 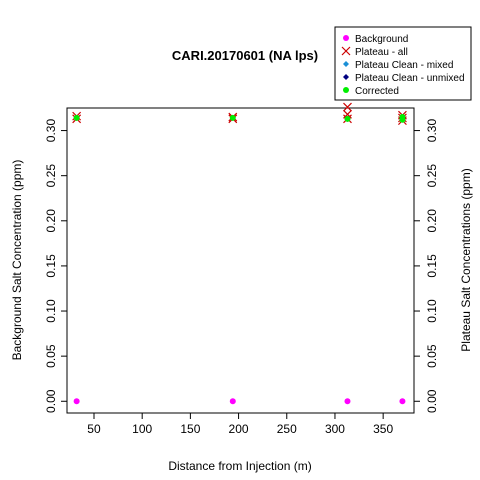 I want to click on y-tick-label: 0.05, so click(x=51, y=356).